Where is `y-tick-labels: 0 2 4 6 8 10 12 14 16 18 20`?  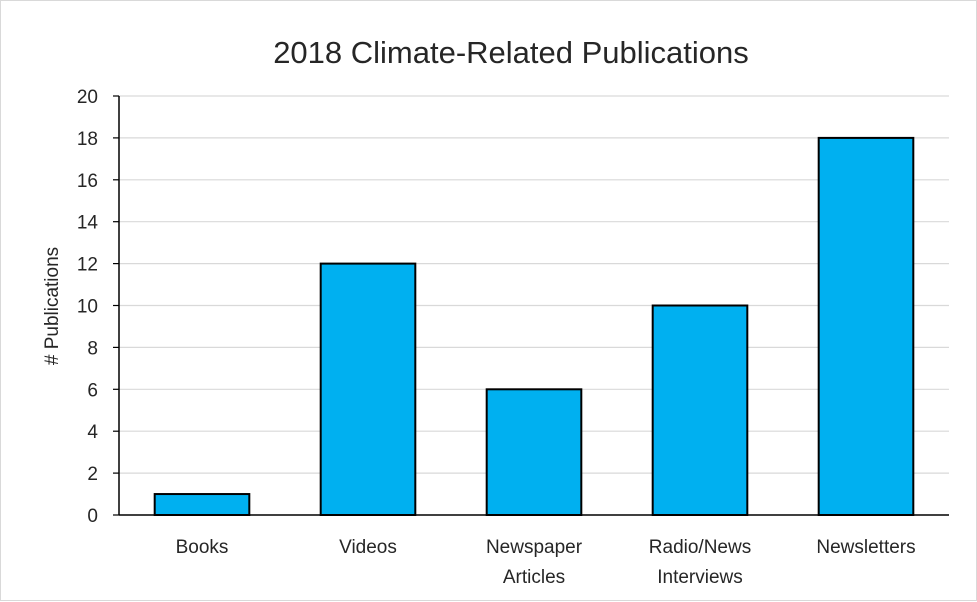 y-tick-labels: 0 2 4 6 8 10 12 14 16 18 20 is located at coordinates (88, 307).